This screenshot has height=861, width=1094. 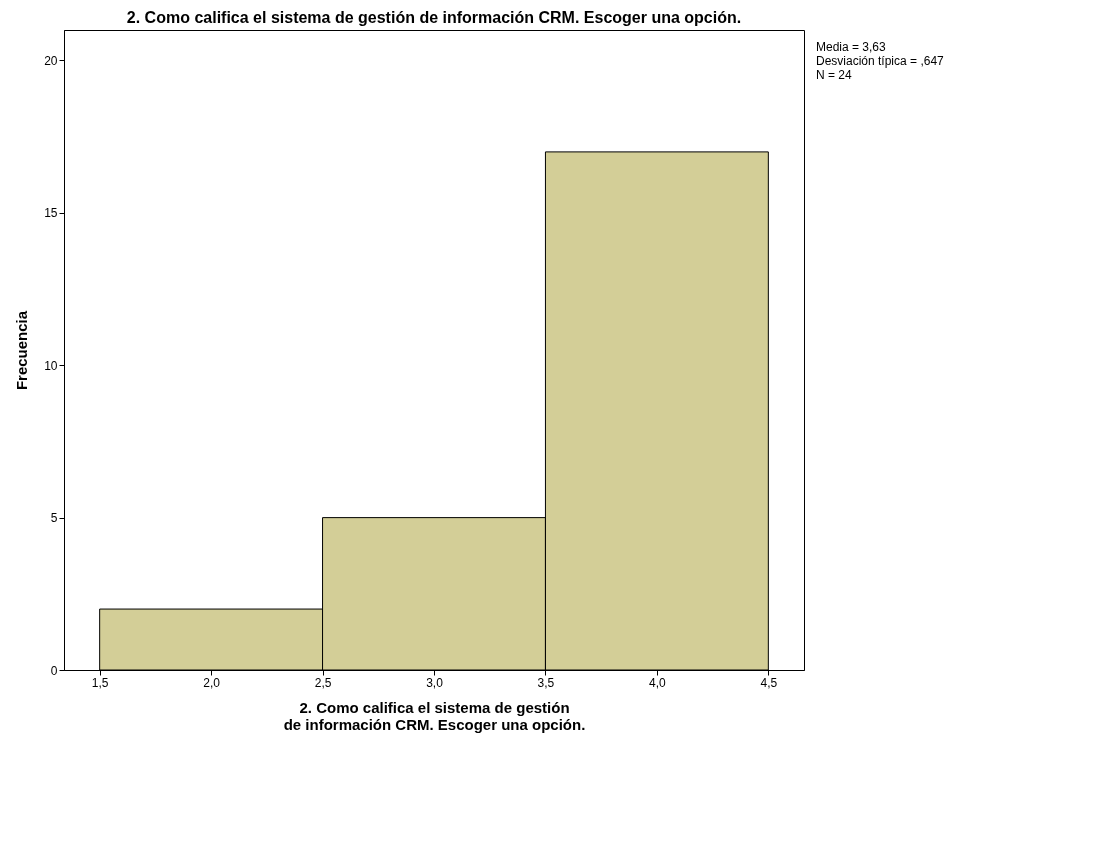 What do you see at coordinates (434, 17) in the screenshot?
I see `chart-title: 2. Como califica el sistema de gestión de información CRM. Escoger una opción.` at bounding box center [434, 17].